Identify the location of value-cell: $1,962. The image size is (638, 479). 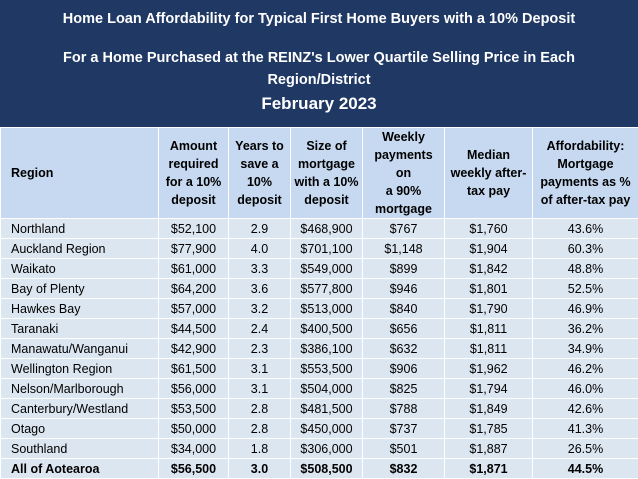
(489, 369).